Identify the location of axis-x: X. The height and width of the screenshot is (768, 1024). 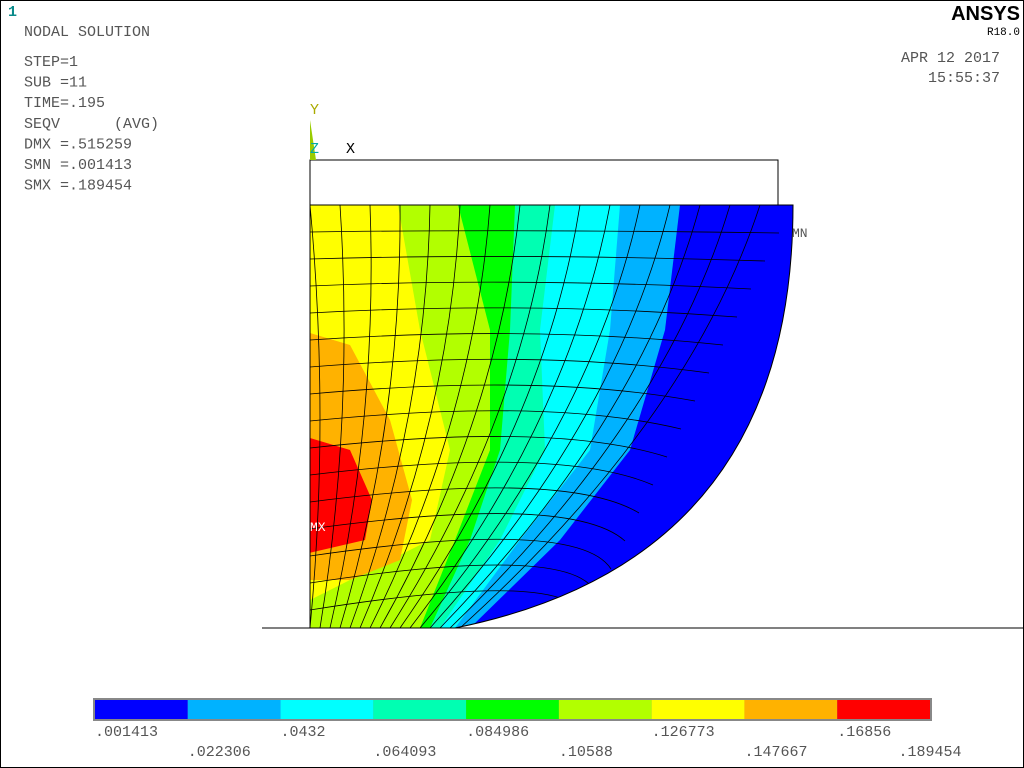
(350, 149).